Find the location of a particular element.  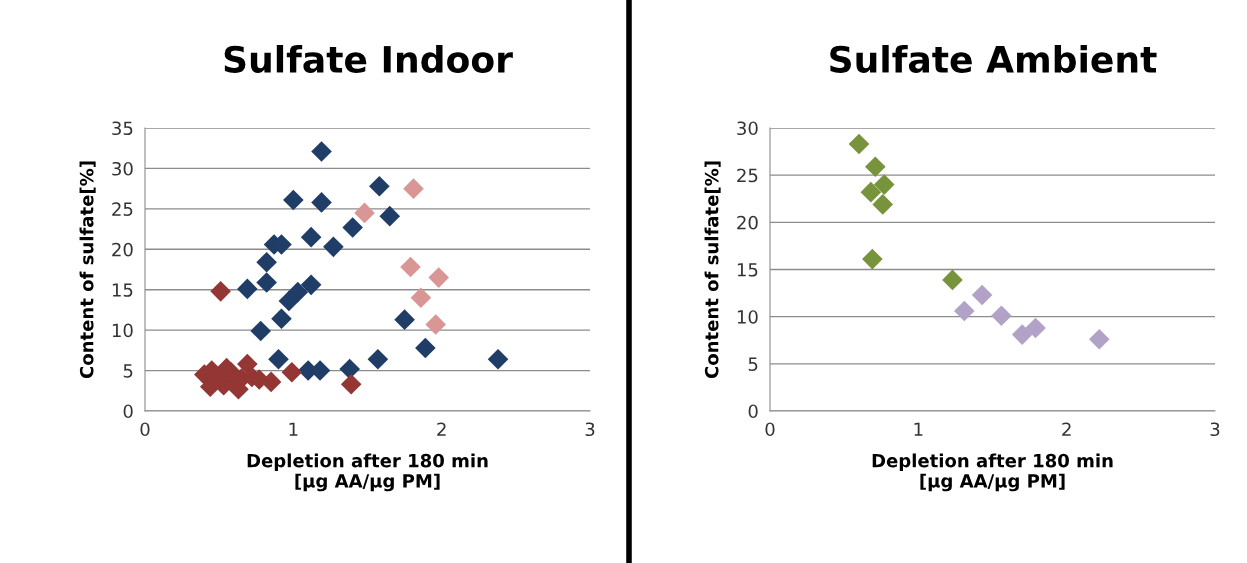

chart-title: Sulfate Indoor is located at coordinates (368, 59).